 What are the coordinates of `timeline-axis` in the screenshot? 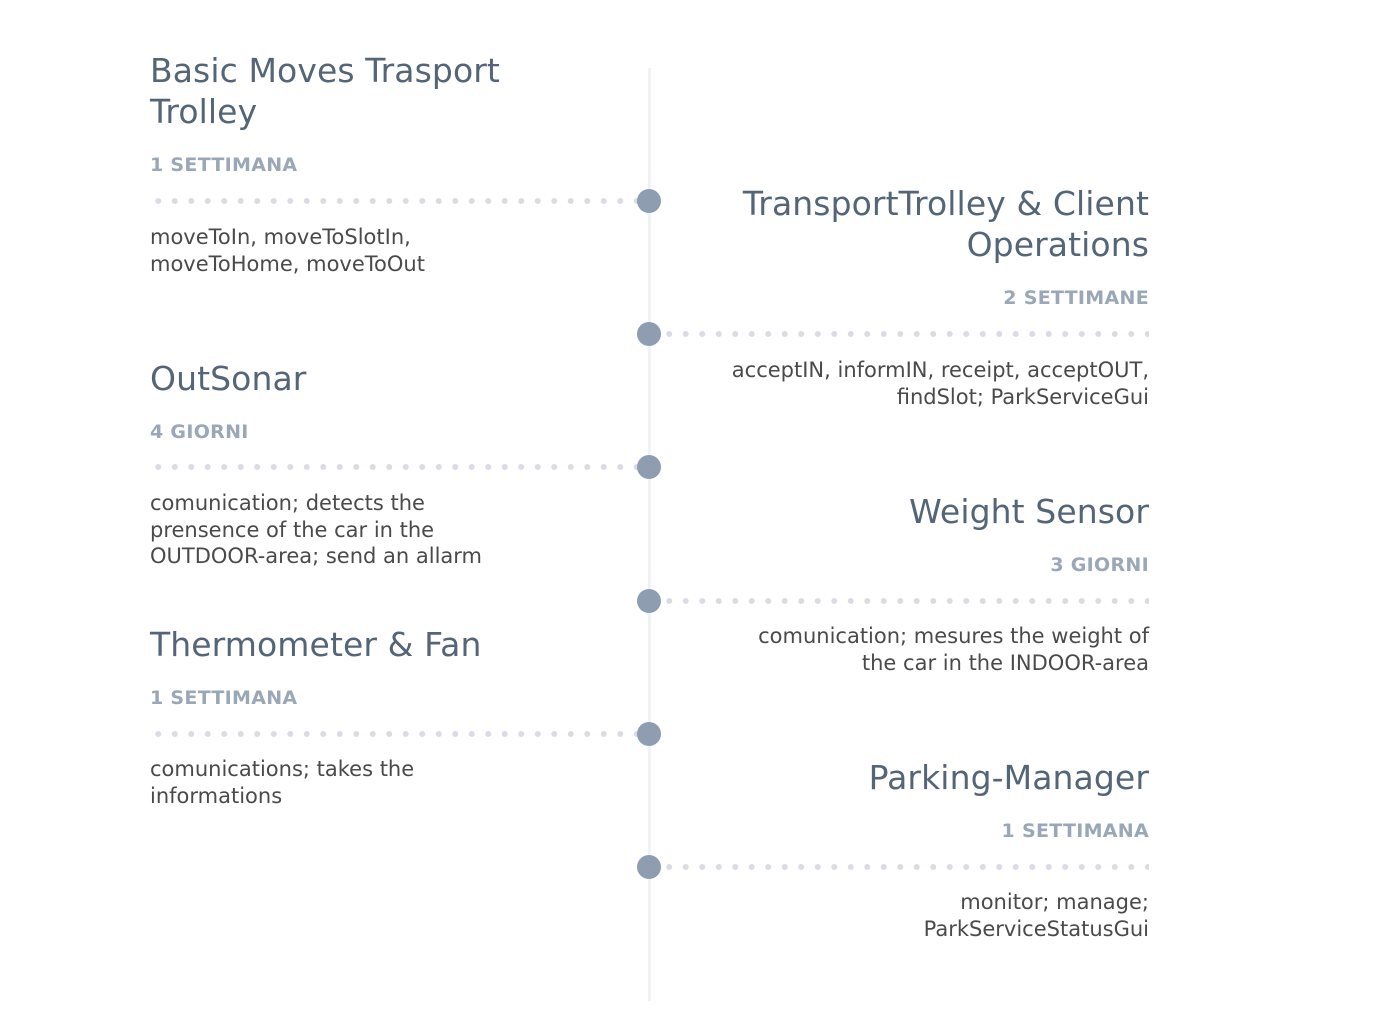 It's located at (649, 534).